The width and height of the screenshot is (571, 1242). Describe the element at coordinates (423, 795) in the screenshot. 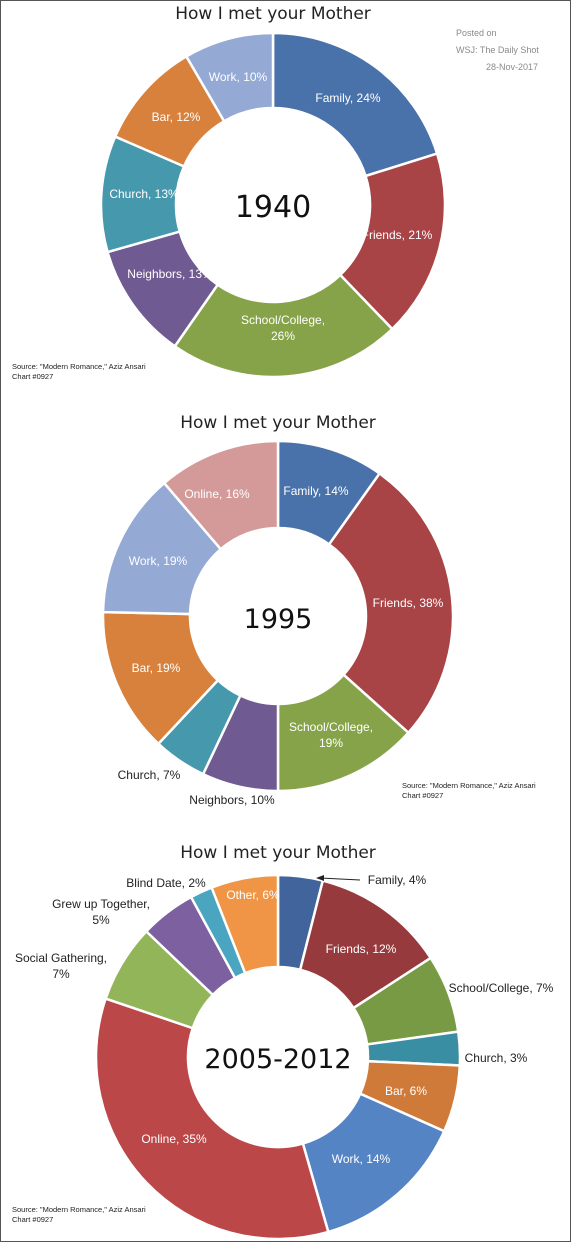

I see `chart-1995-id: Chart #0927` at that location.